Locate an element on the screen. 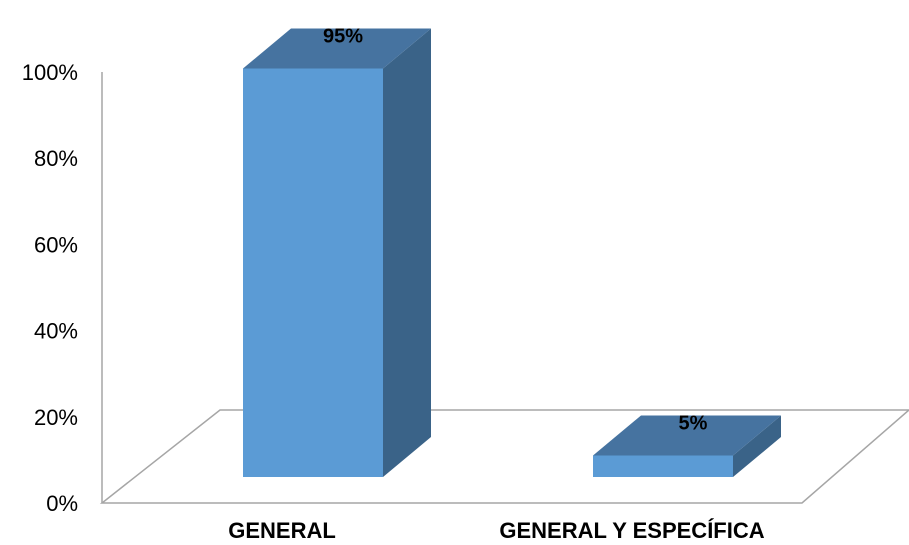  x-axis-labels: GENERAL GENERAL Y ESPECÍFICA is located at coordinates (496, 530).